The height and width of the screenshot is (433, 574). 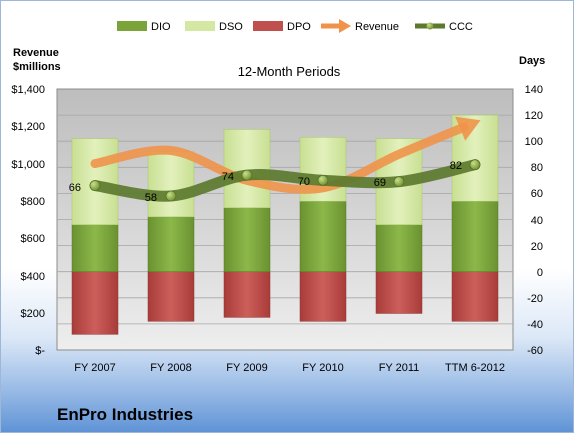 What do you see at coordinates (289, 71) in the screenshot?
I see `chart-subtitle: 12-Month Periods` at bounding box center [289, 71].